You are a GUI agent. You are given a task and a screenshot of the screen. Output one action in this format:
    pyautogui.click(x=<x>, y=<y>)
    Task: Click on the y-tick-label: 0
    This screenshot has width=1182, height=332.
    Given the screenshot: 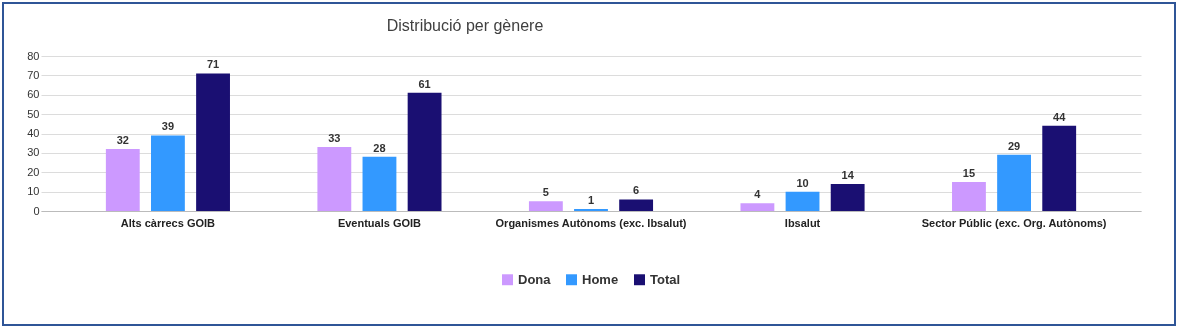 What is the action you would take?
    pyautogui.click(x=36, y=210)
    